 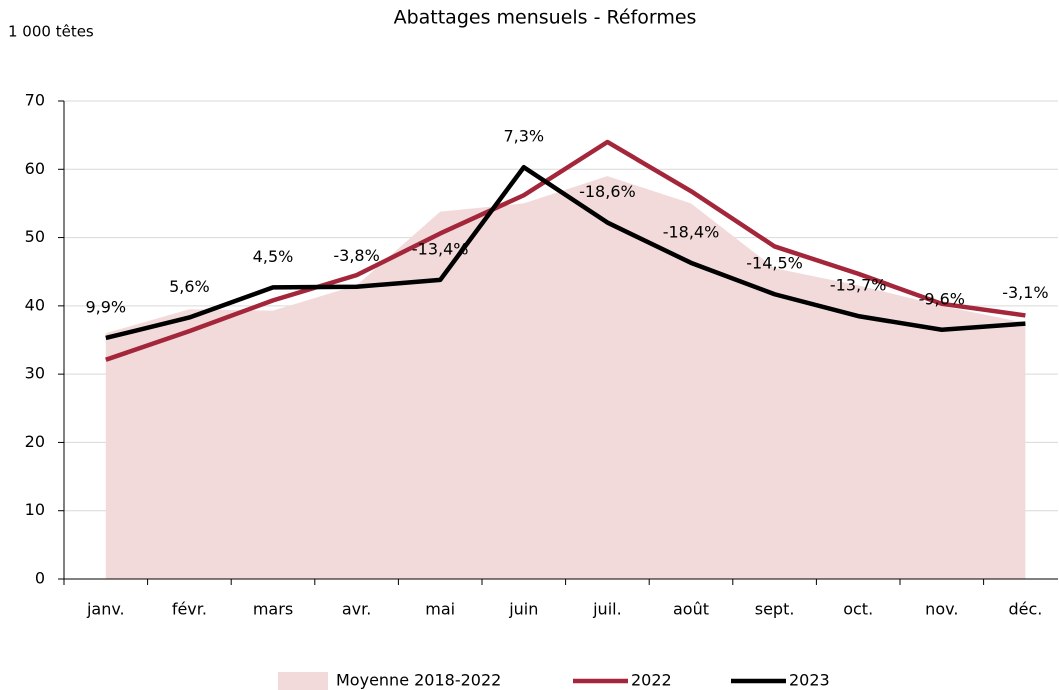 I want to click on annotation: 7,3%, so click(x=523, y=136).